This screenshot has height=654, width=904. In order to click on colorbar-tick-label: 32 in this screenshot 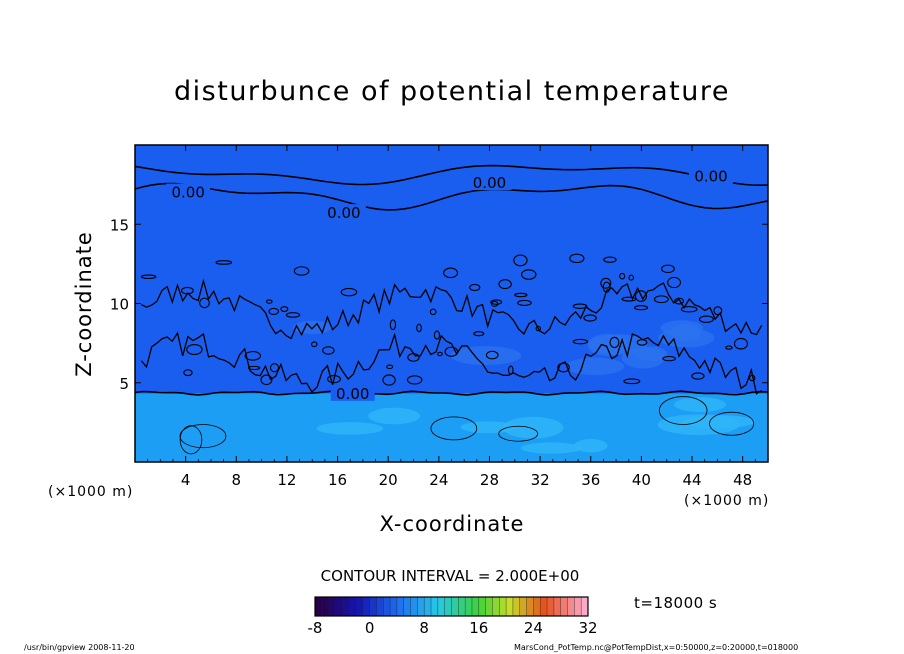, I will do `click(587, 628)`.